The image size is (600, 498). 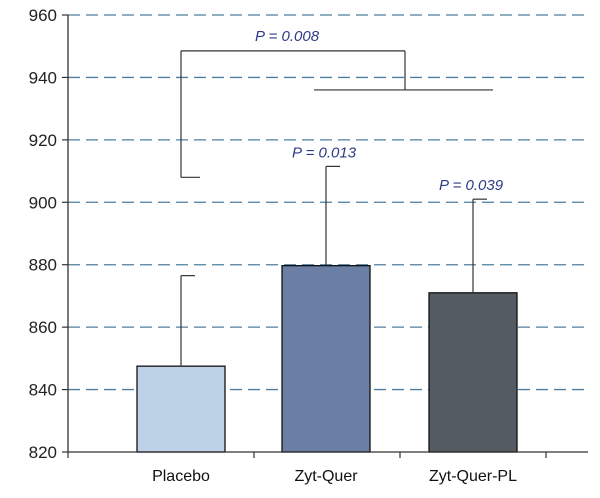 What do you see at coordinates (336, 114) in the screenshot?
I see `significance-bracket` at bounding box center [336, 114].